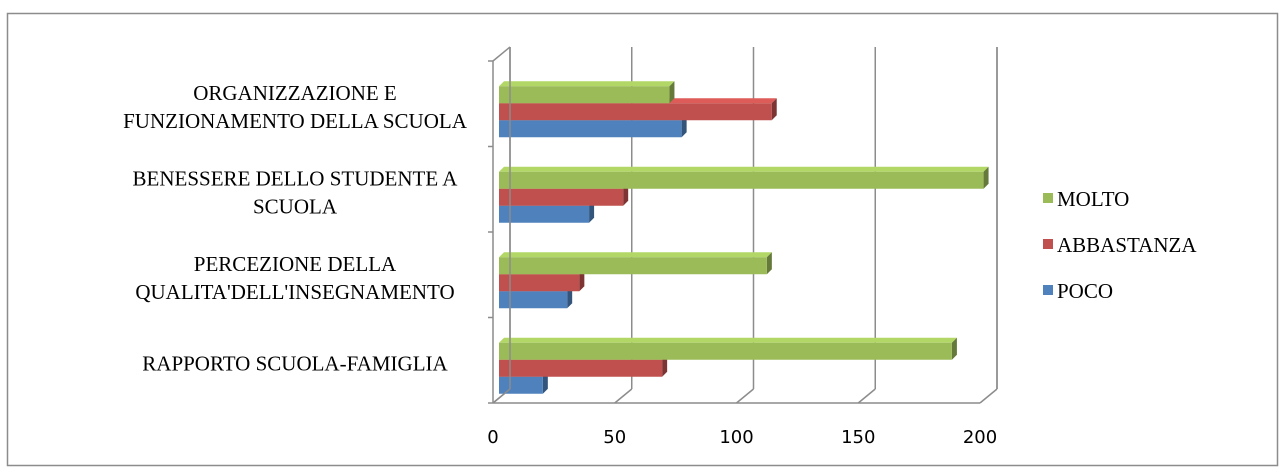 The height and width of the screenshot is (473, 1285). What do you see at coordinates (614, 437) in the screenshot?
I see `x-tick-label-50: 50` at bounding box center [614, 437].